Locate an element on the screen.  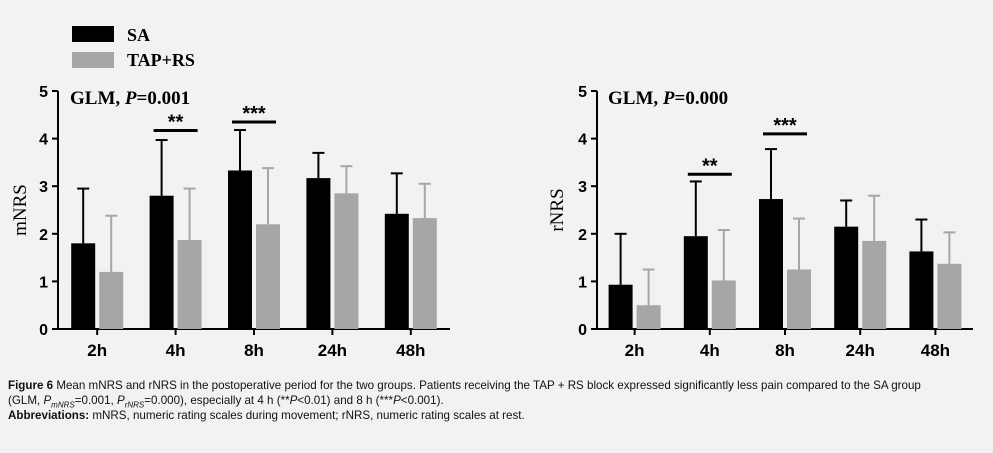
bar-rnrs-tap-rs-2h is located at coordinates (648, 317).